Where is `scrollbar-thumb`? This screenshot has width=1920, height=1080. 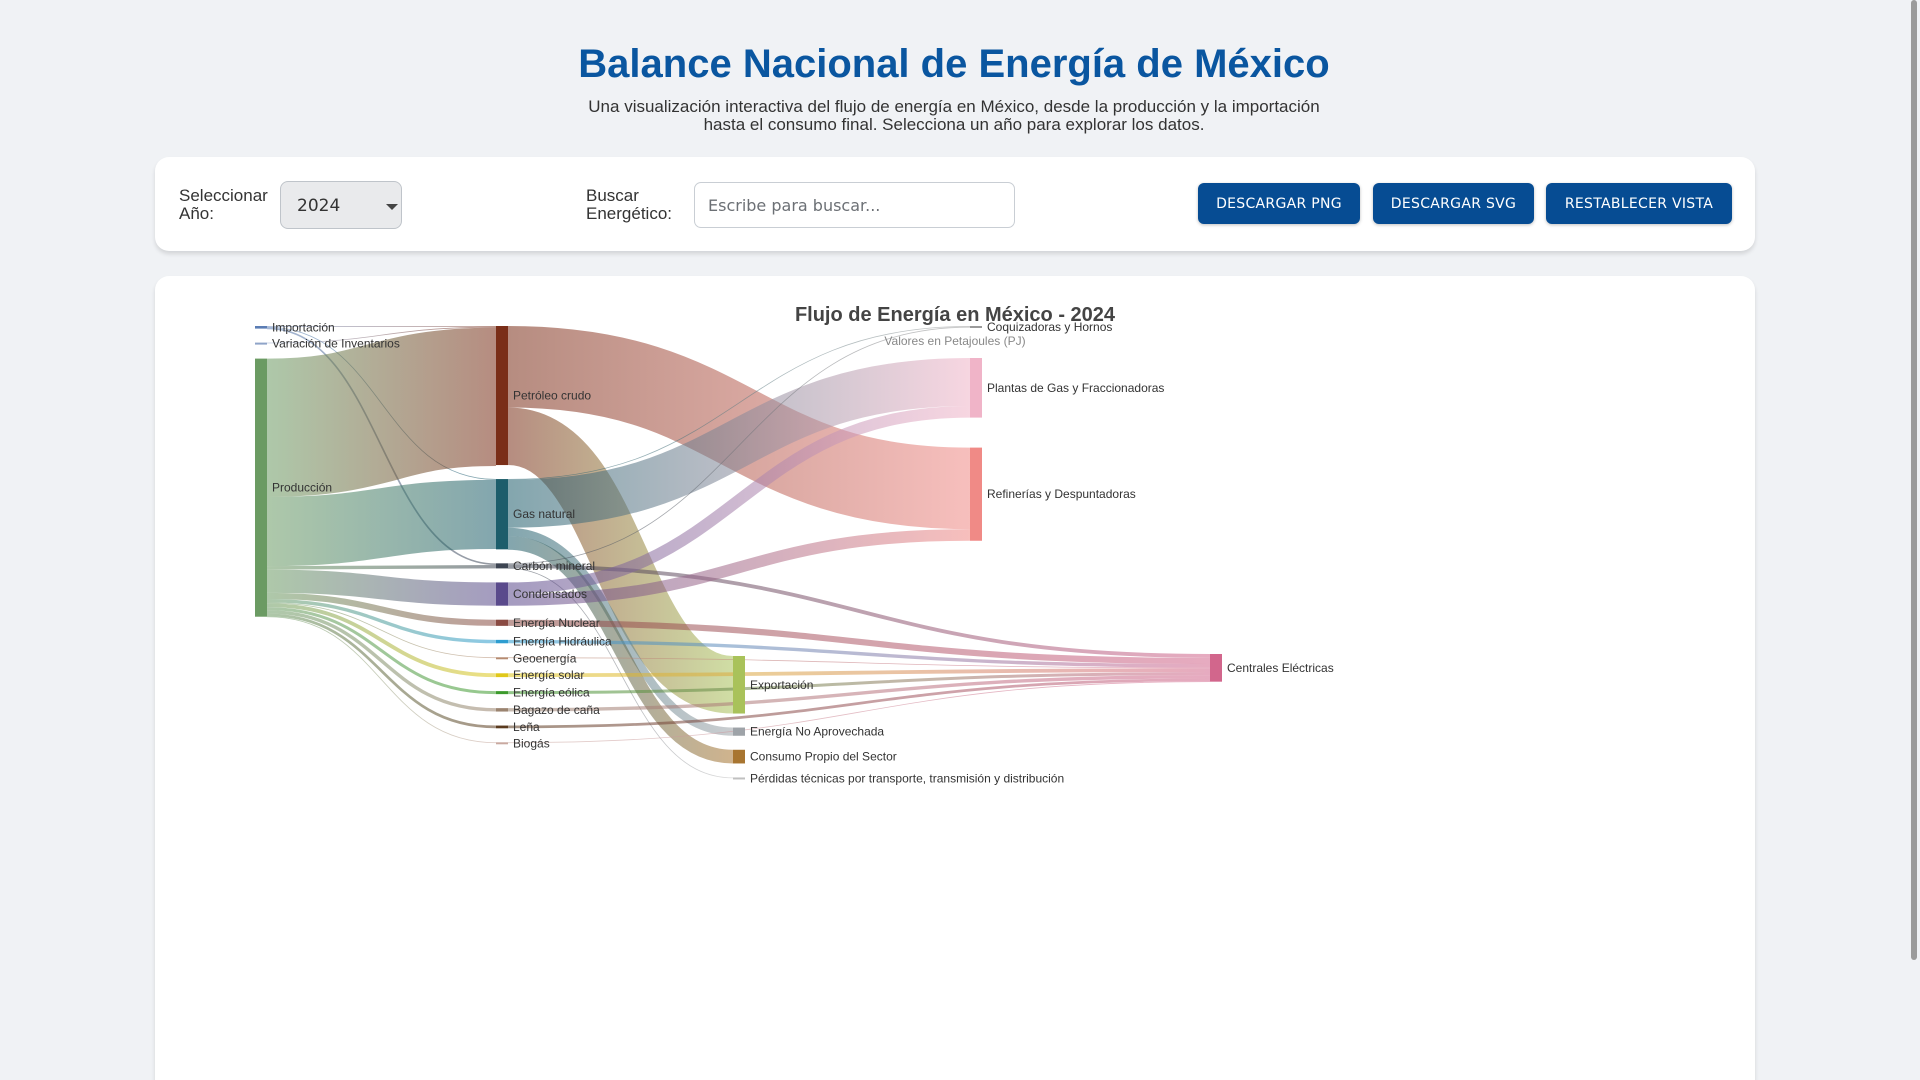
scrollbar-thumb is located at coordinates (1914, 480).